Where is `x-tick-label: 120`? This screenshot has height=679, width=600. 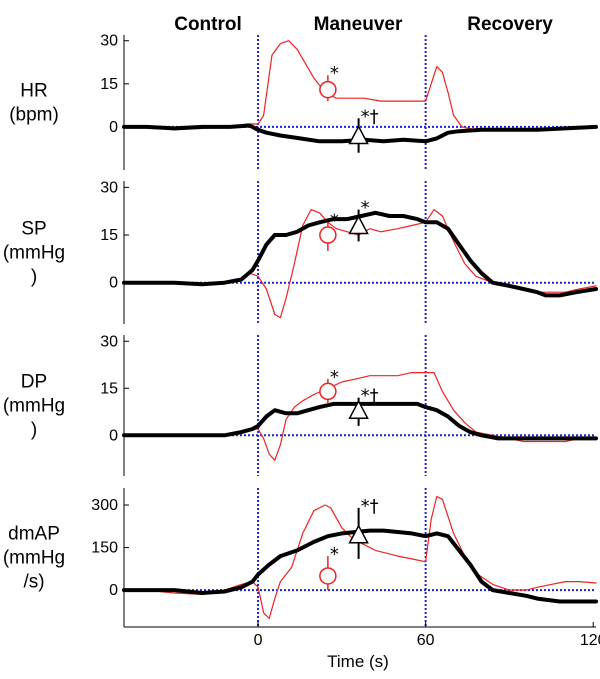
x-tick-label: 120 is located at coordinates (590, 640).